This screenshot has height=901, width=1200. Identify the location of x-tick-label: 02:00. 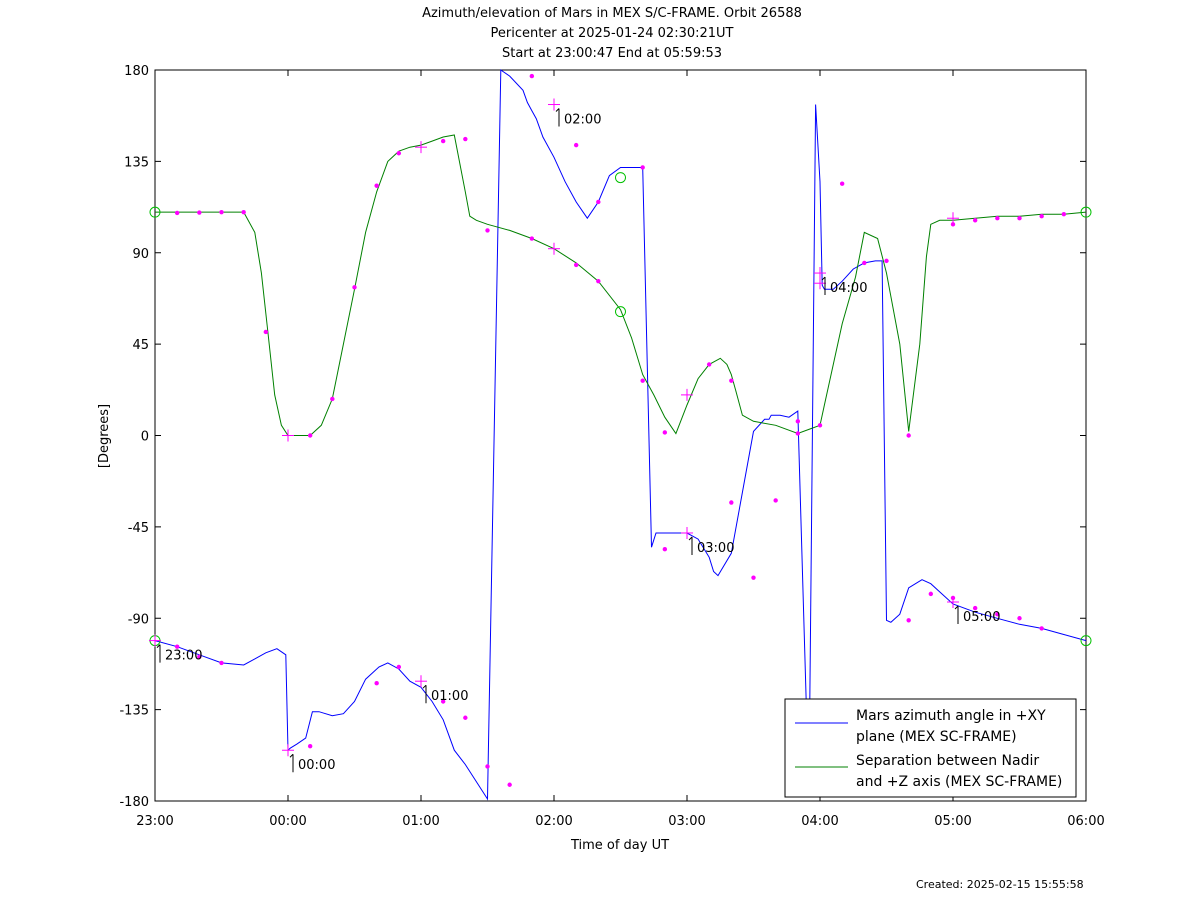
(553, 821).